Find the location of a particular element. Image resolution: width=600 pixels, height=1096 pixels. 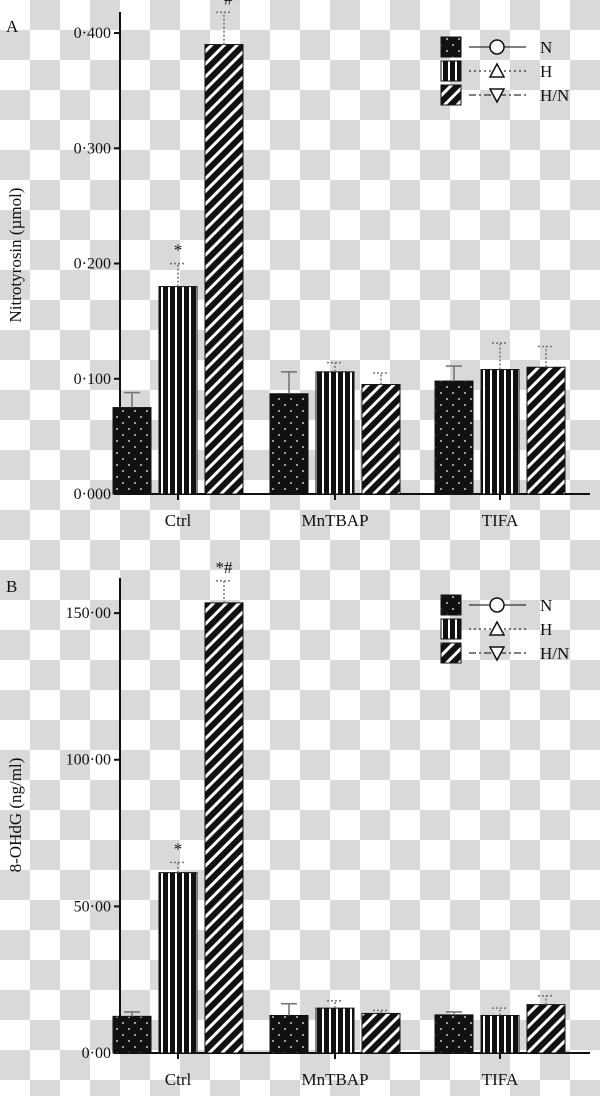

panel-a-legend-marker-n is located at coordinates (497, 47).